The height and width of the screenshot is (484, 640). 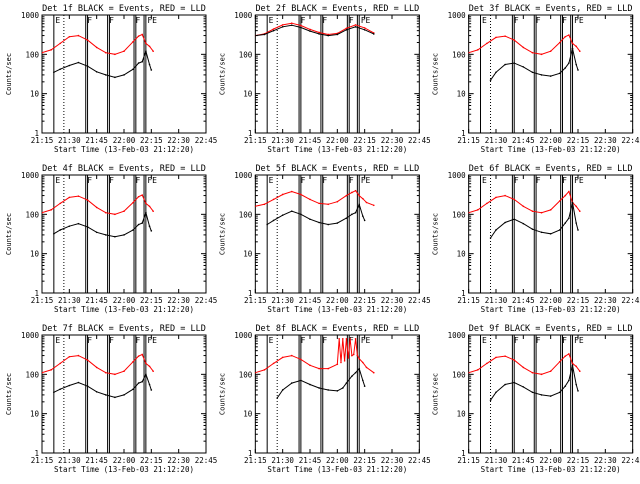 What do you see at coordinates (316, 214) in the screenshot?
I see `events-series-line` at bounding box center [316, 214].